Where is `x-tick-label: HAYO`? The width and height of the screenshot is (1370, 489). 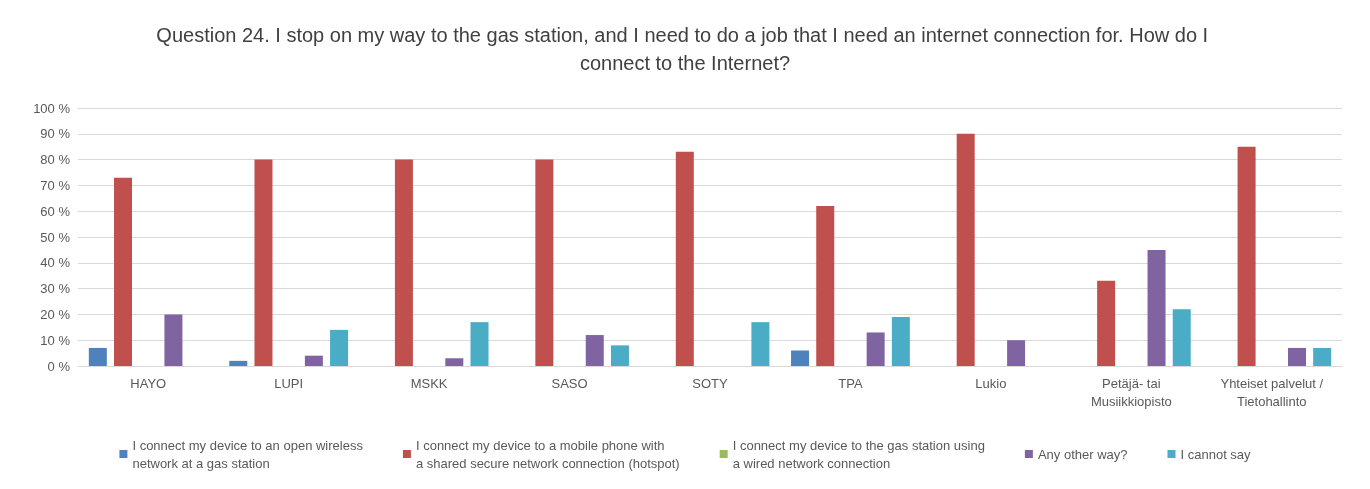 x-tick-label: HAYO is located at coordinates (148, 383).